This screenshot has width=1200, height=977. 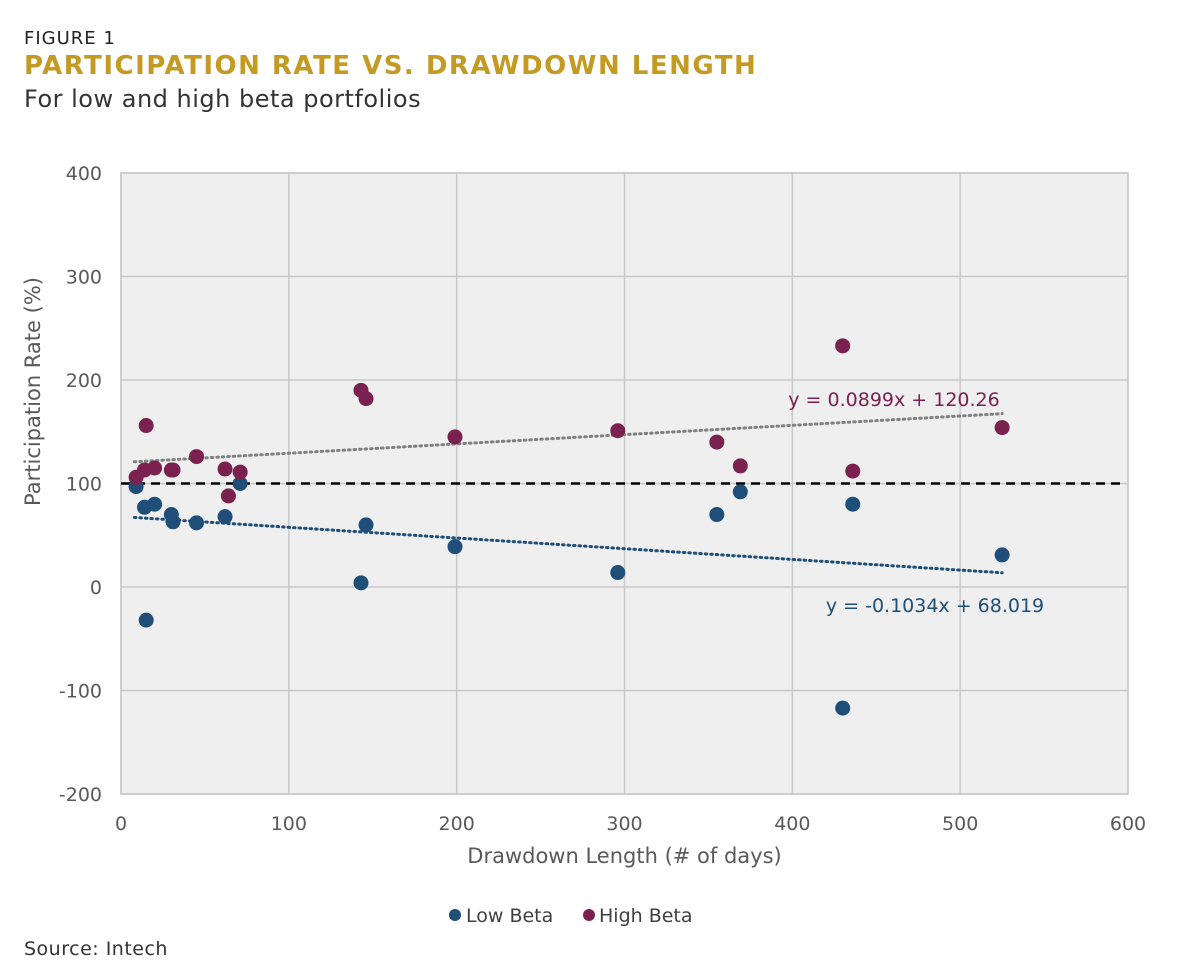 I want to click on y-tick-label: 200, so click(x=84, y=381).